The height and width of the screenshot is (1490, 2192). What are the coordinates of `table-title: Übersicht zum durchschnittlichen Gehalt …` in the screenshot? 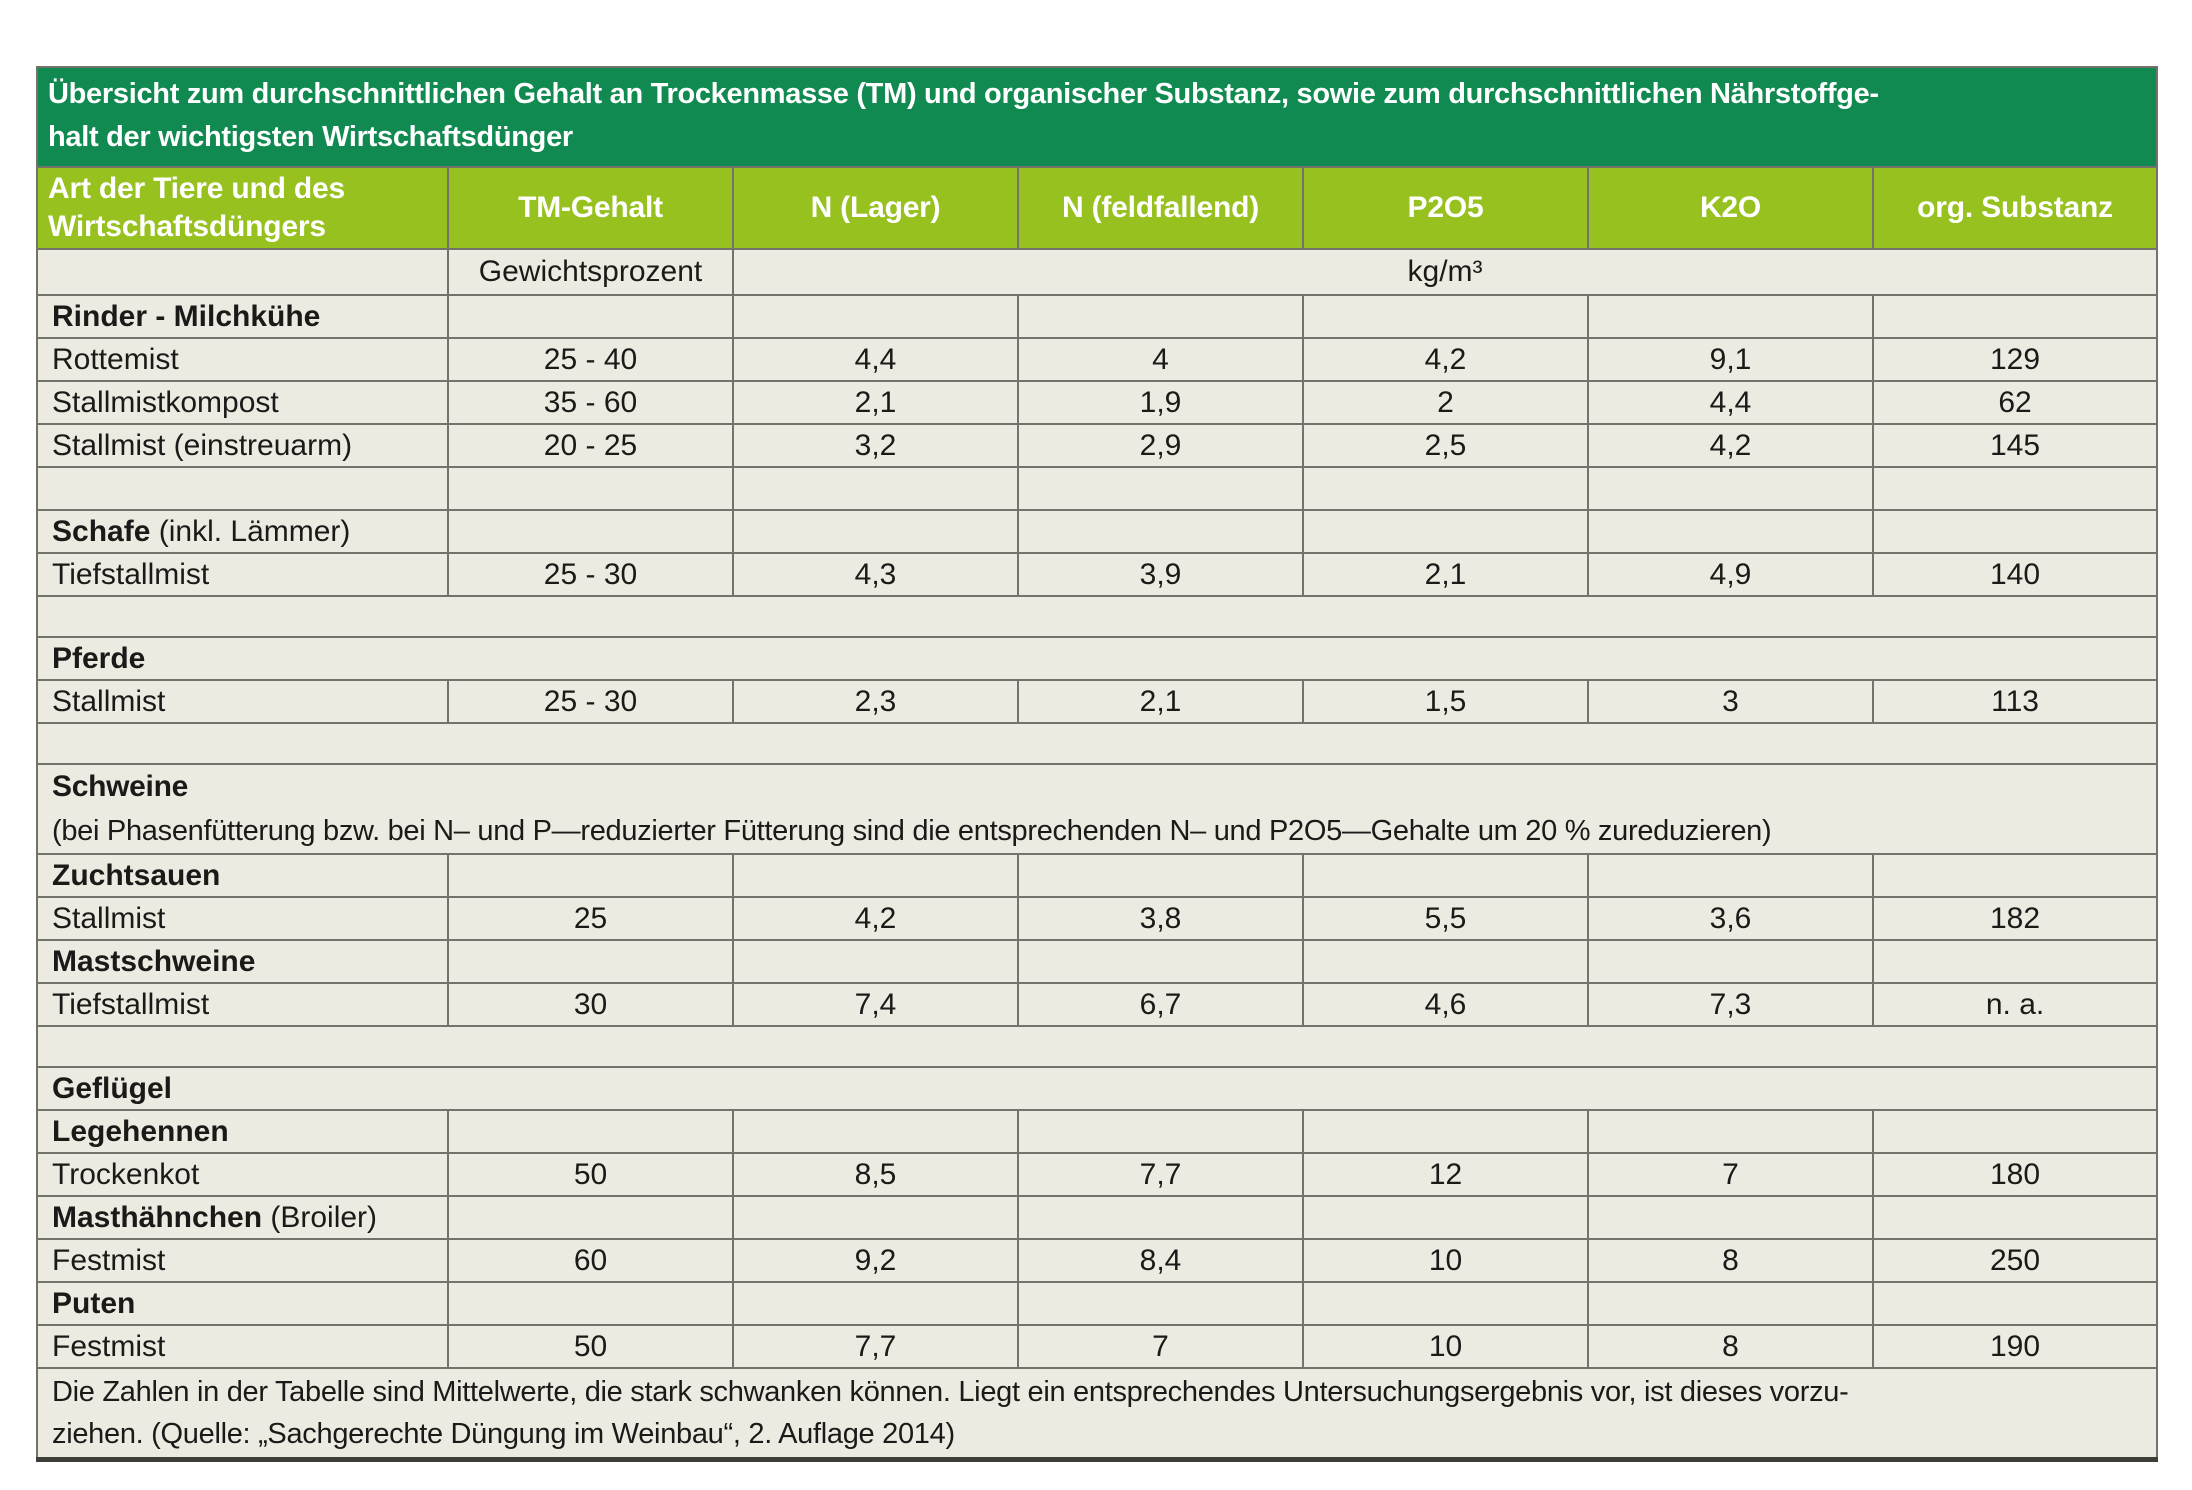 It's located at (1097, 117).